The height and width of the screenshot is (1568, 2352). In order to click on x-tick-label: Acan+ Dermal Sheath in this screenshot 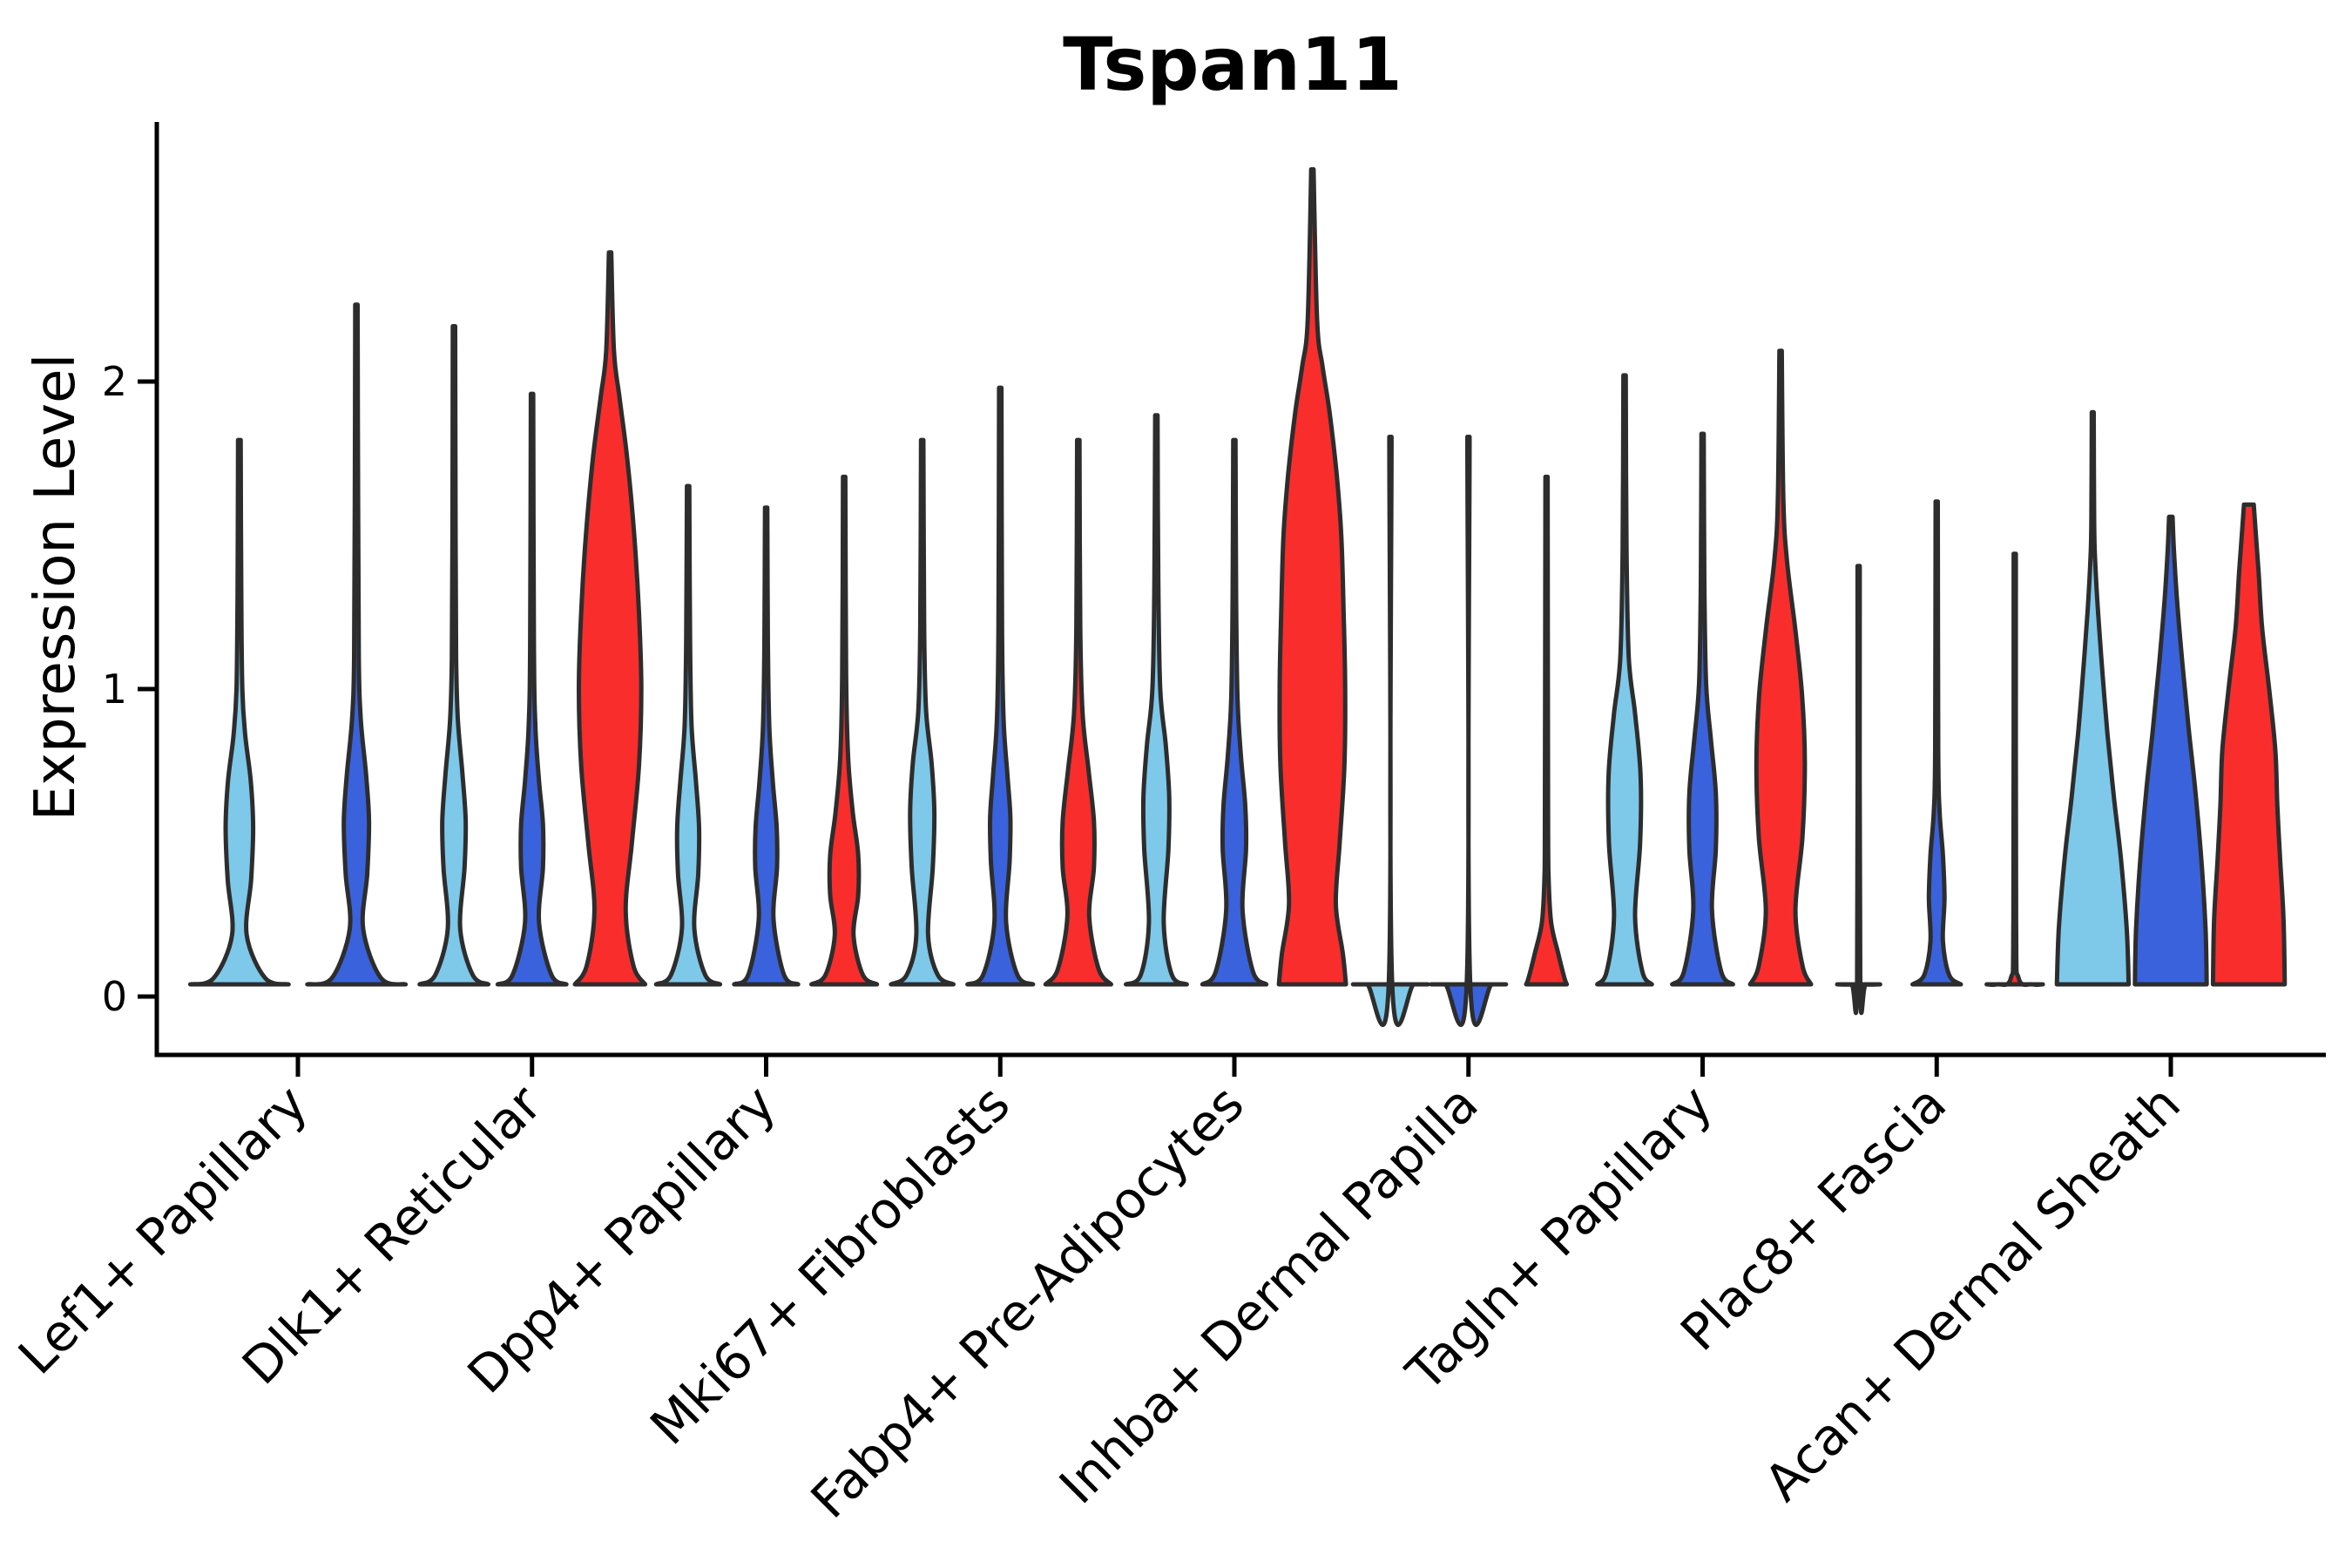, I will do `click(1972, 1293)`.